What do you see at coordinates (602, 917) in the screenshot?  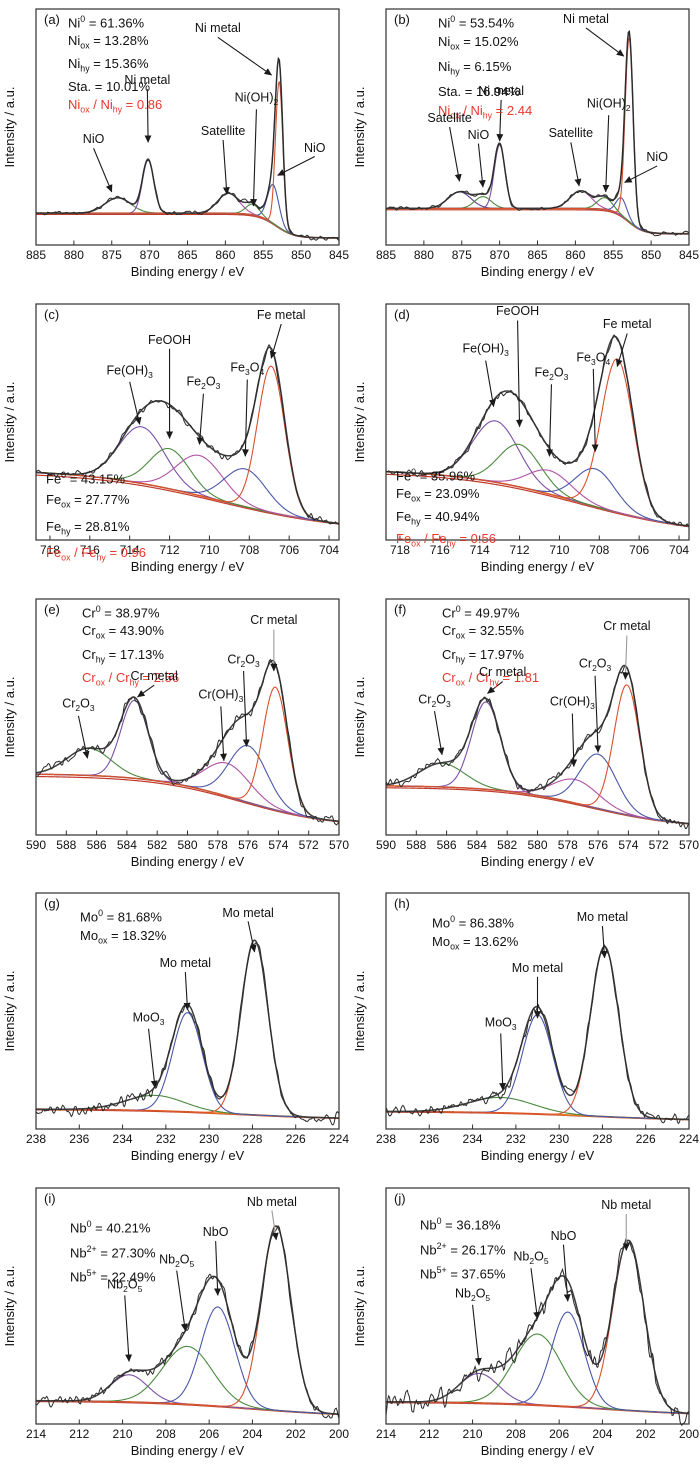 I see `peak-annotation: Mo metal` at bounding box center [602, 917].